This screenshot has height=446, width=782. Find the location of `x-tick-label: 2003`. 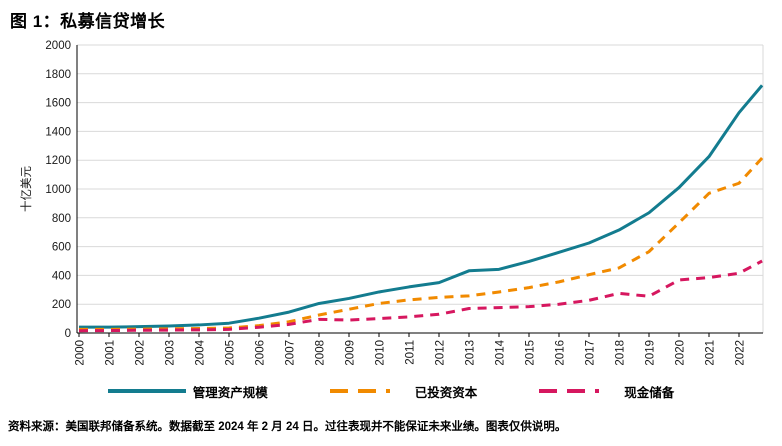

x-tick-label: 2003 is located at coordinates (171, 353).